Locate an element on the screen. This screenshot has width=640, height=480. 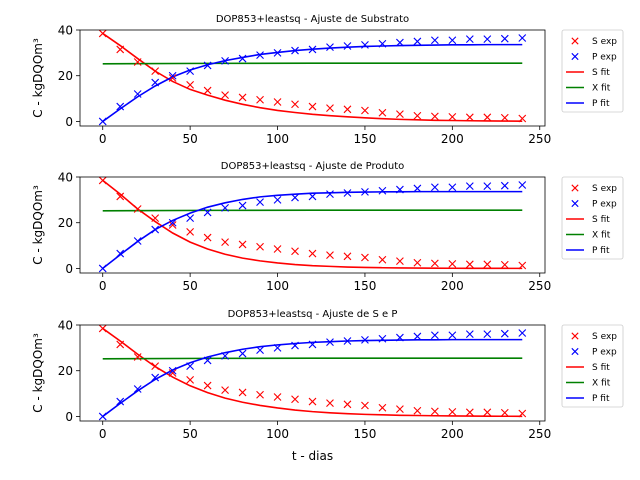
plot-area is located at coordinates (312, 373).